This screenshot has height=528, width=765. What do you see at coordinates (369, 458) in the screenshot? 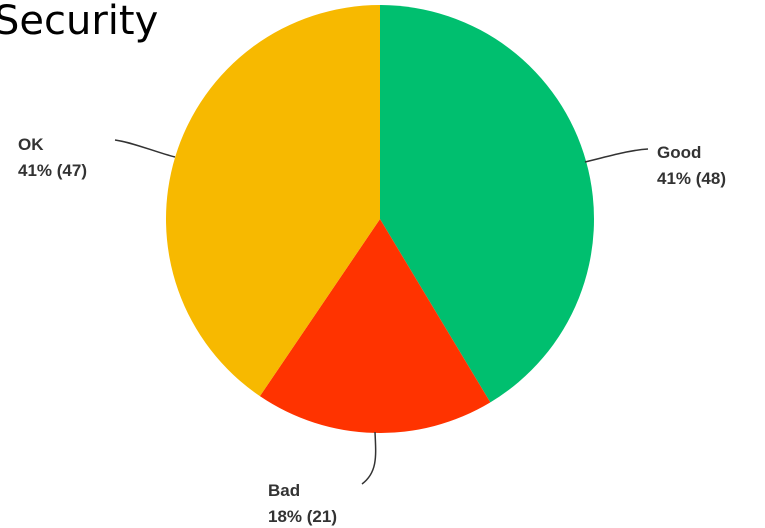
I see `leader-line-bad` at bounding box center [369, 458].